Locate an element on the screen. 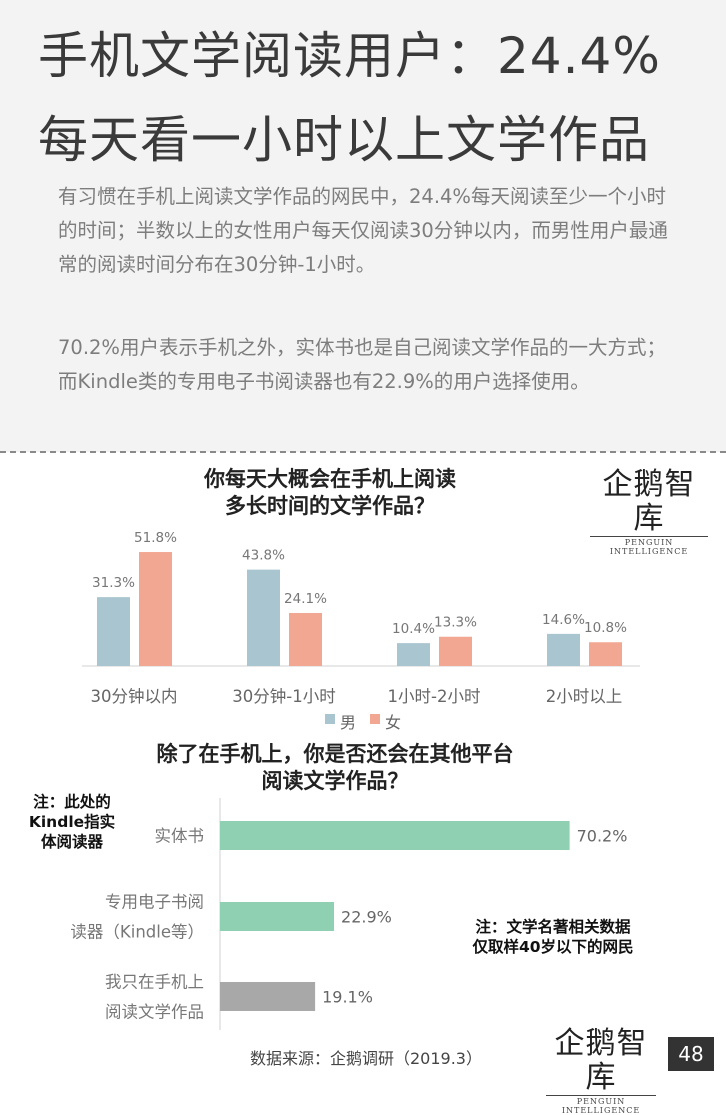  chart1-title-line1: 你每天大概会在手机上阅读 is located at coordinates (330, 479).